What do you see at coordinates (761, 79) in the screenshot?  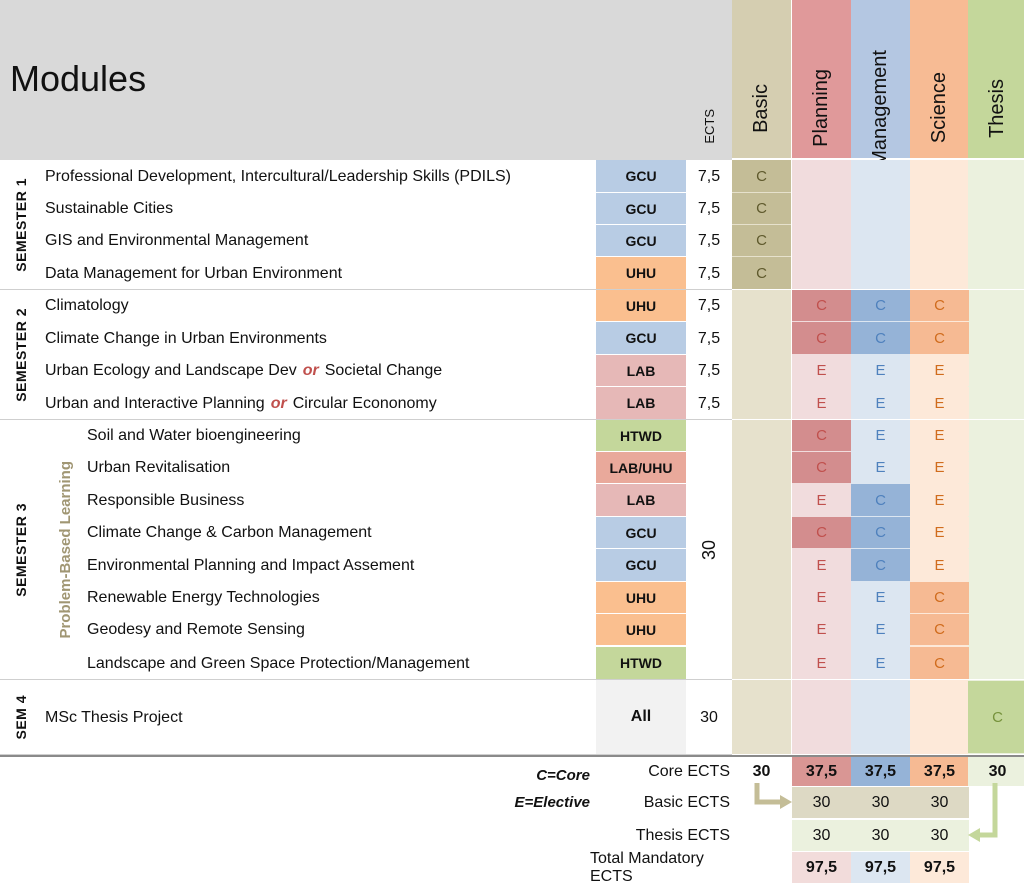 I see `track-header-basic` at bounding box center [761, 79].